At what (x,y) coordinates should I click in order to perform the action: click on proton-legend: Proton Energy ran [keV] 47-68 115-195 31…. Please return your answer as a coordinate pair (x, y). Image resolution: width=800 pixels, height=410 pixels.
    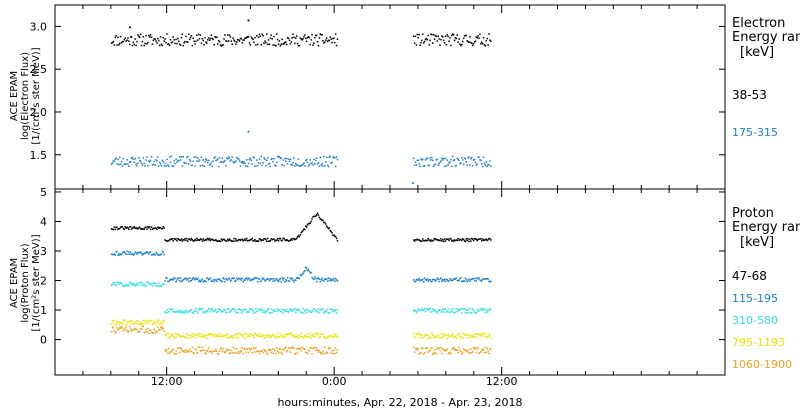
    Looking at the image, I should click on (766, 288).